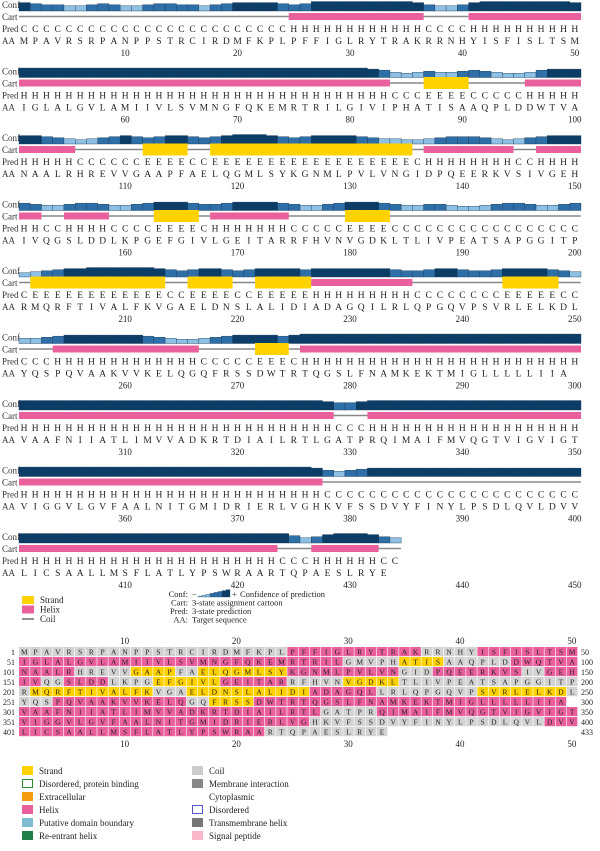 The image size is (600, 851). I want to click on aa-letter: D, so click(383, 508).